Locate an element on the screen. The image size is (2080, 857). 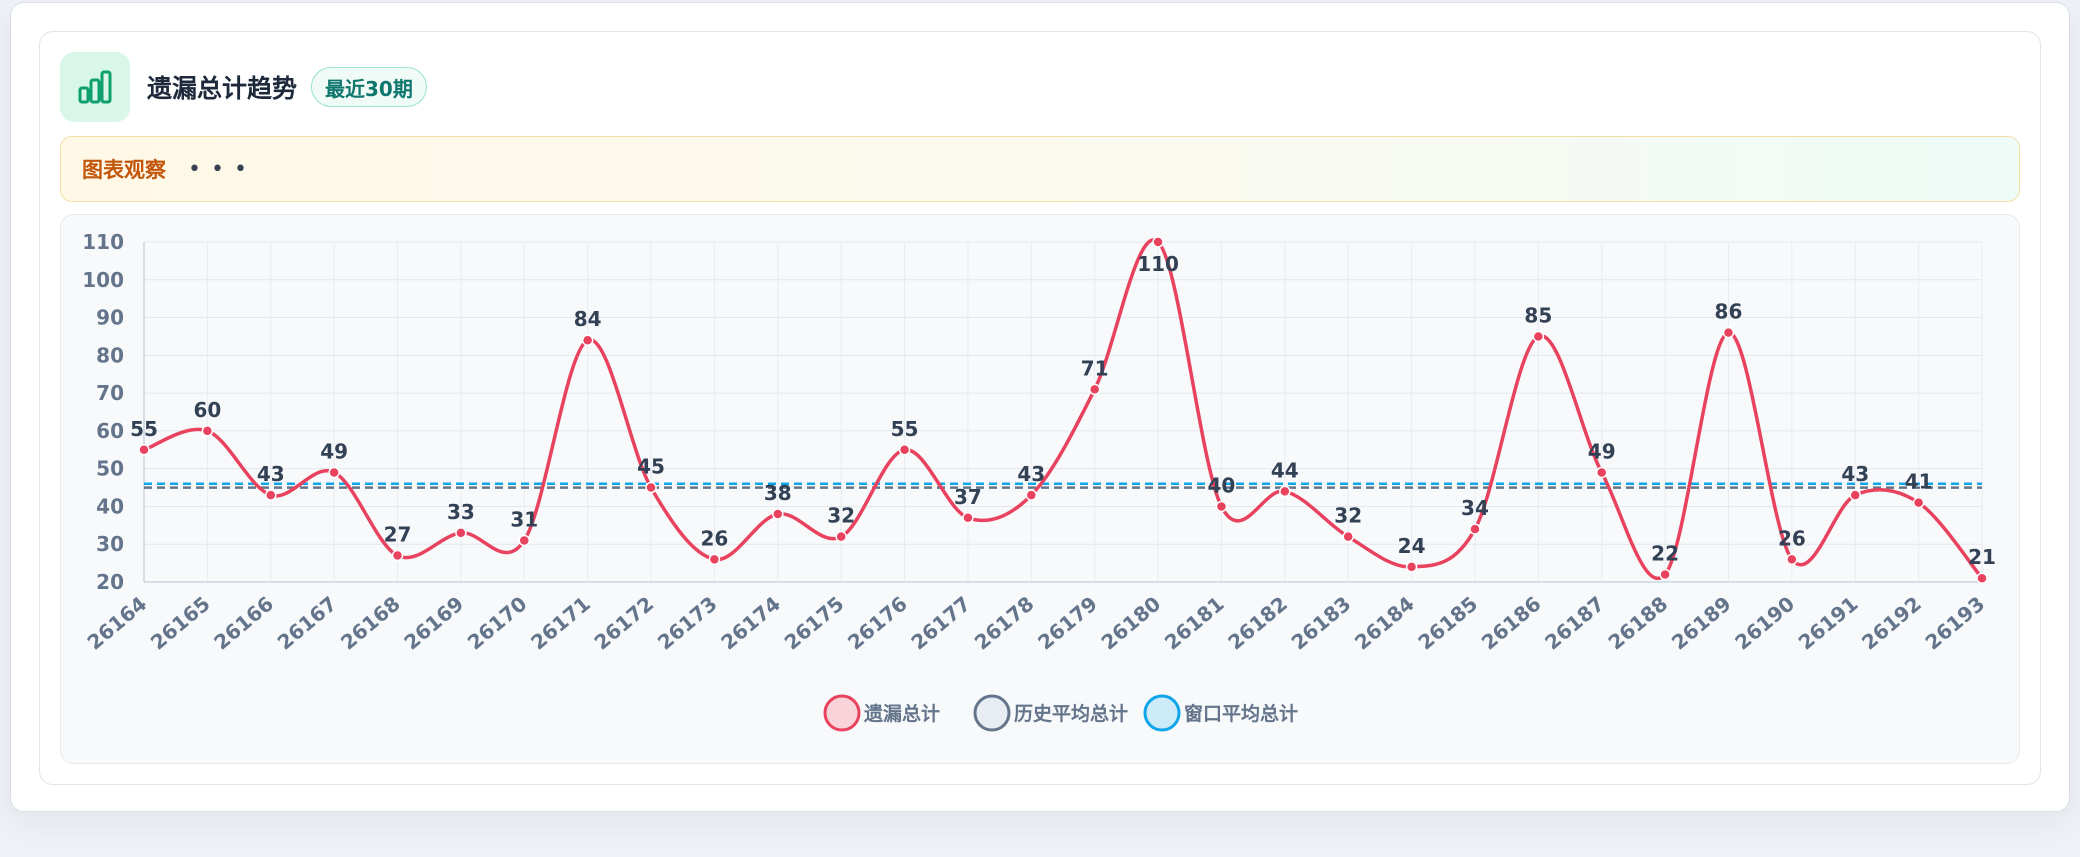
x-tick-label: 26183 is located at coordinates (1321, 622).